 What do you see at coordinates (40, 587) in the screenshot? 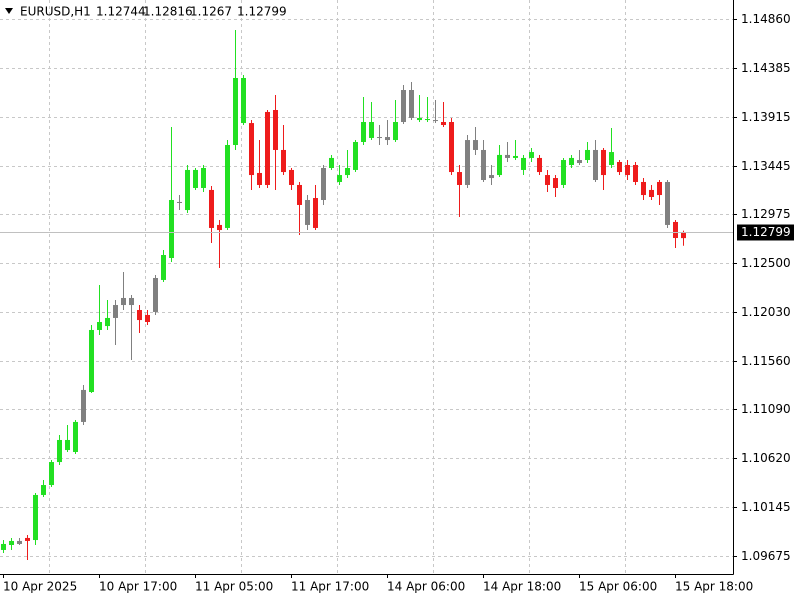
I see `x-tick-label: 10 Apr 2025` at bounding box center [40, 587].